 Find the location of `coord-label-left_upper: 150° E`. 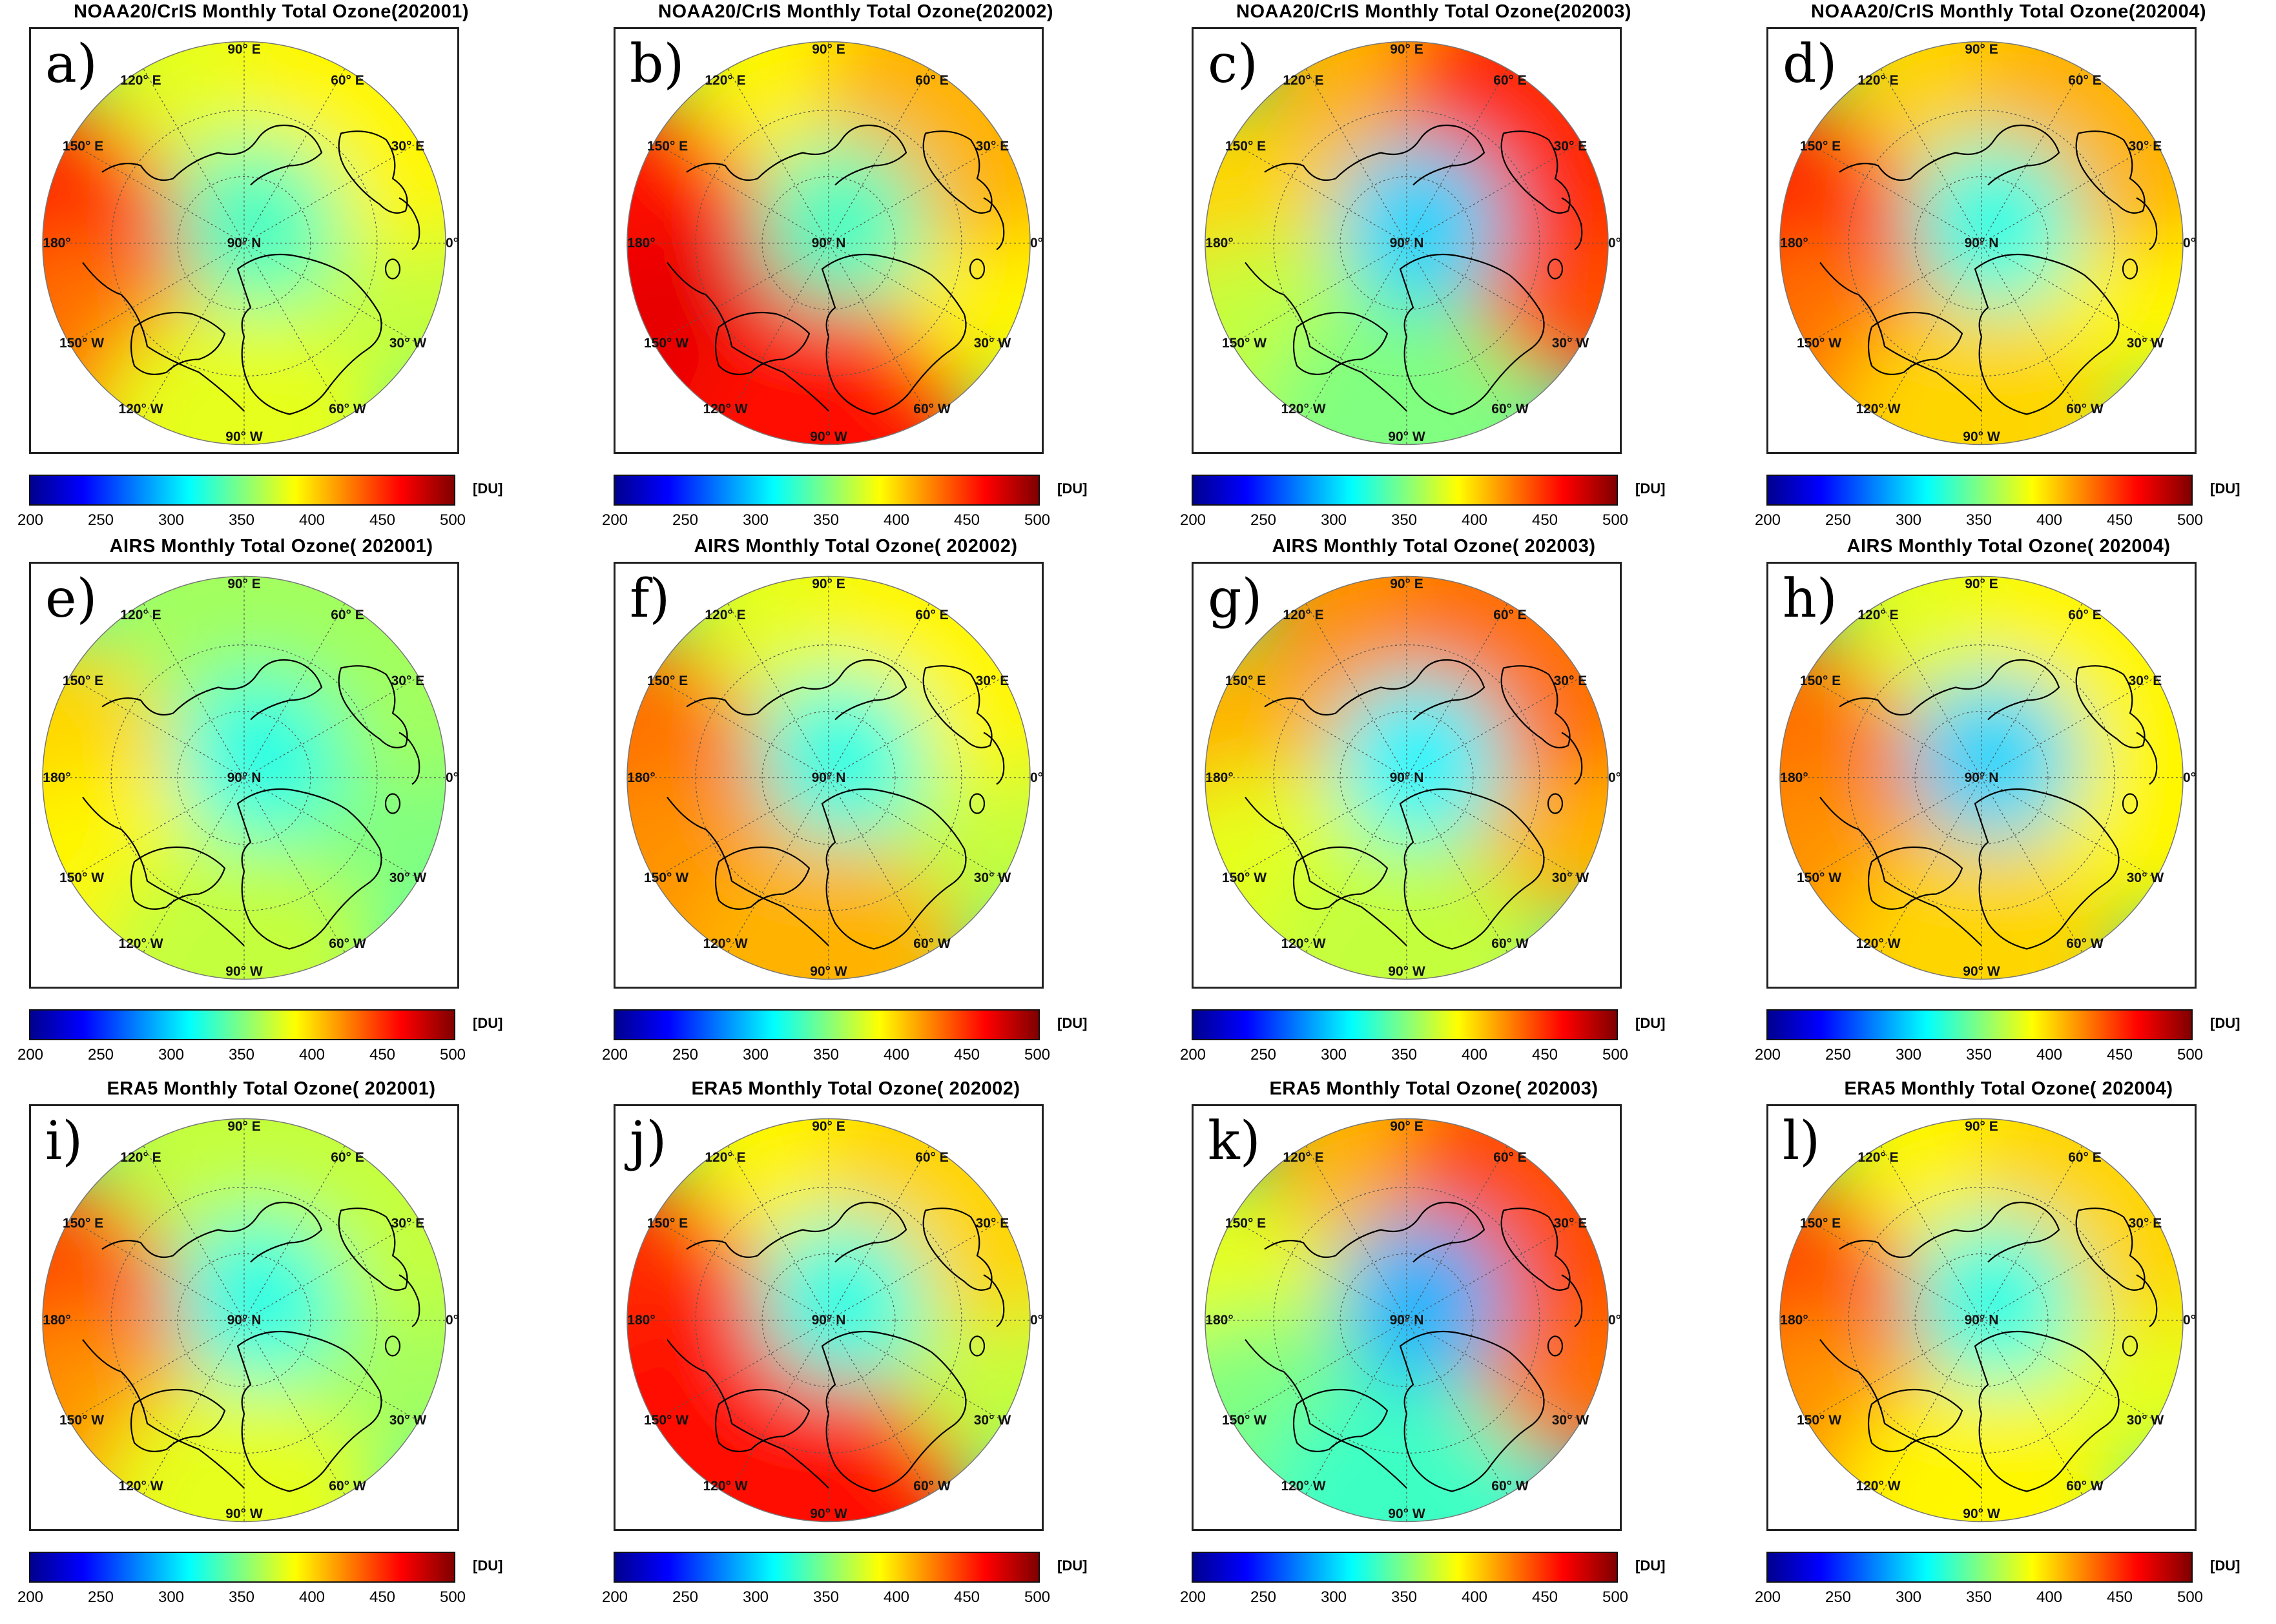

coord-label-left_upper: 150° E is located at coordinates (1820, 146).